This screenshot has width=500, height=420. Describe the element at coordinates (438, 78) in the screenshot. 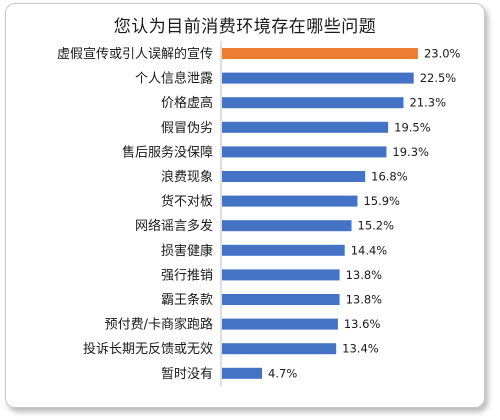

I see `value-label: 22.5%` at that location.